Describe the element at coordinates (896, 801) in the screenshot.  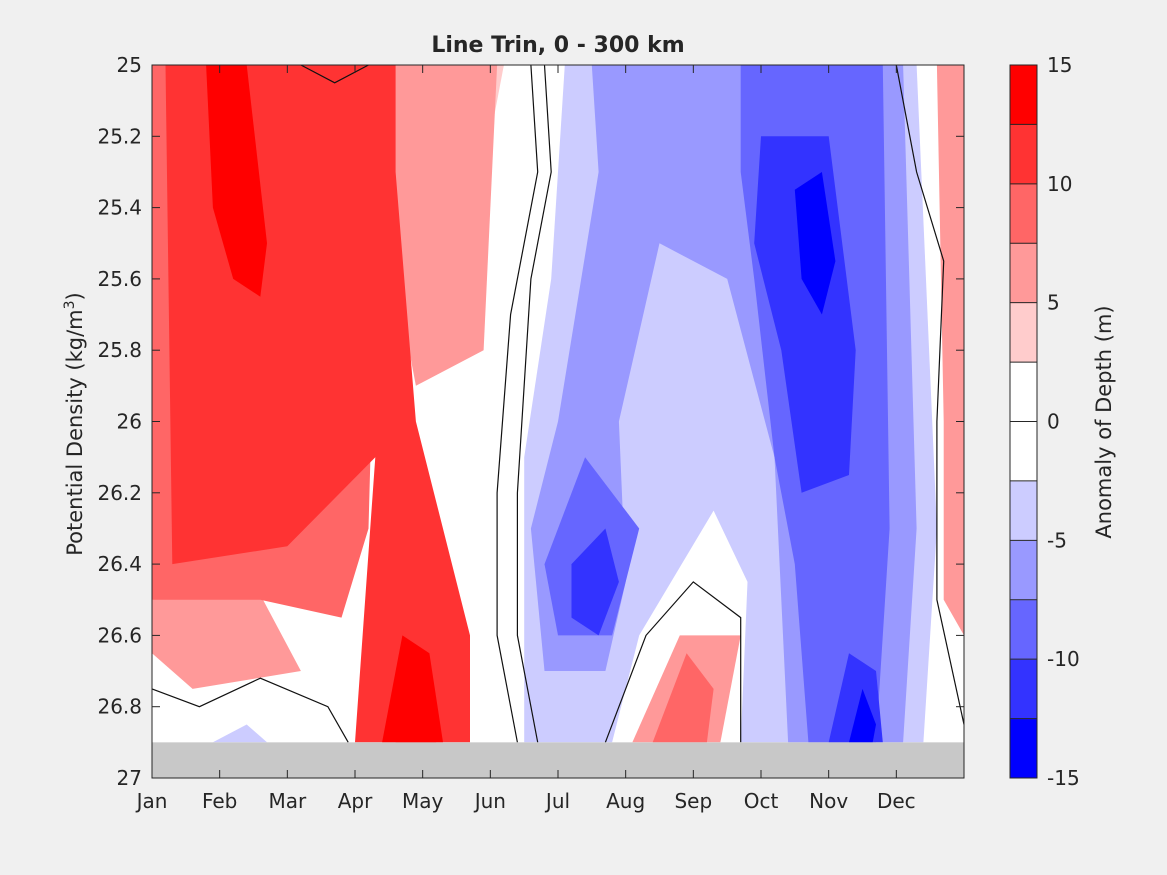
I see `x-tick-label: Dec` at that location.